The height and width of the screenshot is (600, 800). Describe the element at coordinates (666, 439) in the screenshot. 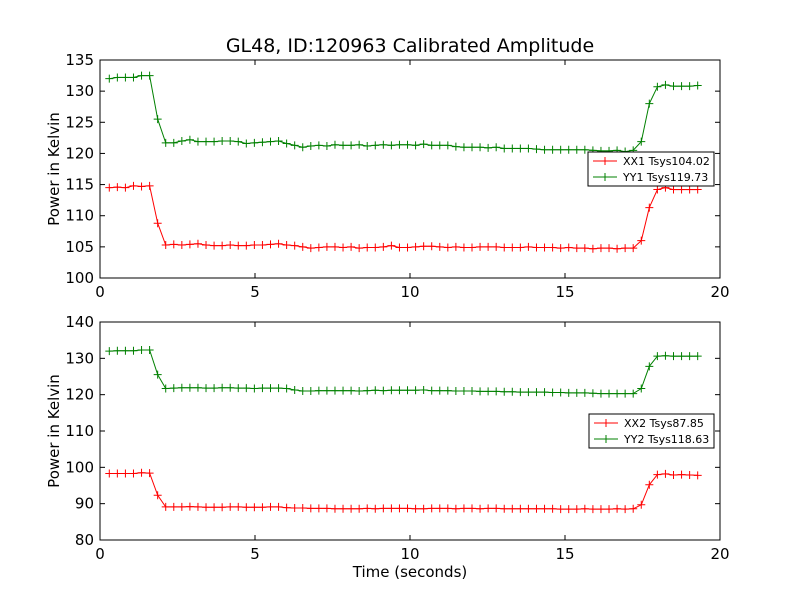

I see `legend-label: YY2 Tsys118.63` at that location.